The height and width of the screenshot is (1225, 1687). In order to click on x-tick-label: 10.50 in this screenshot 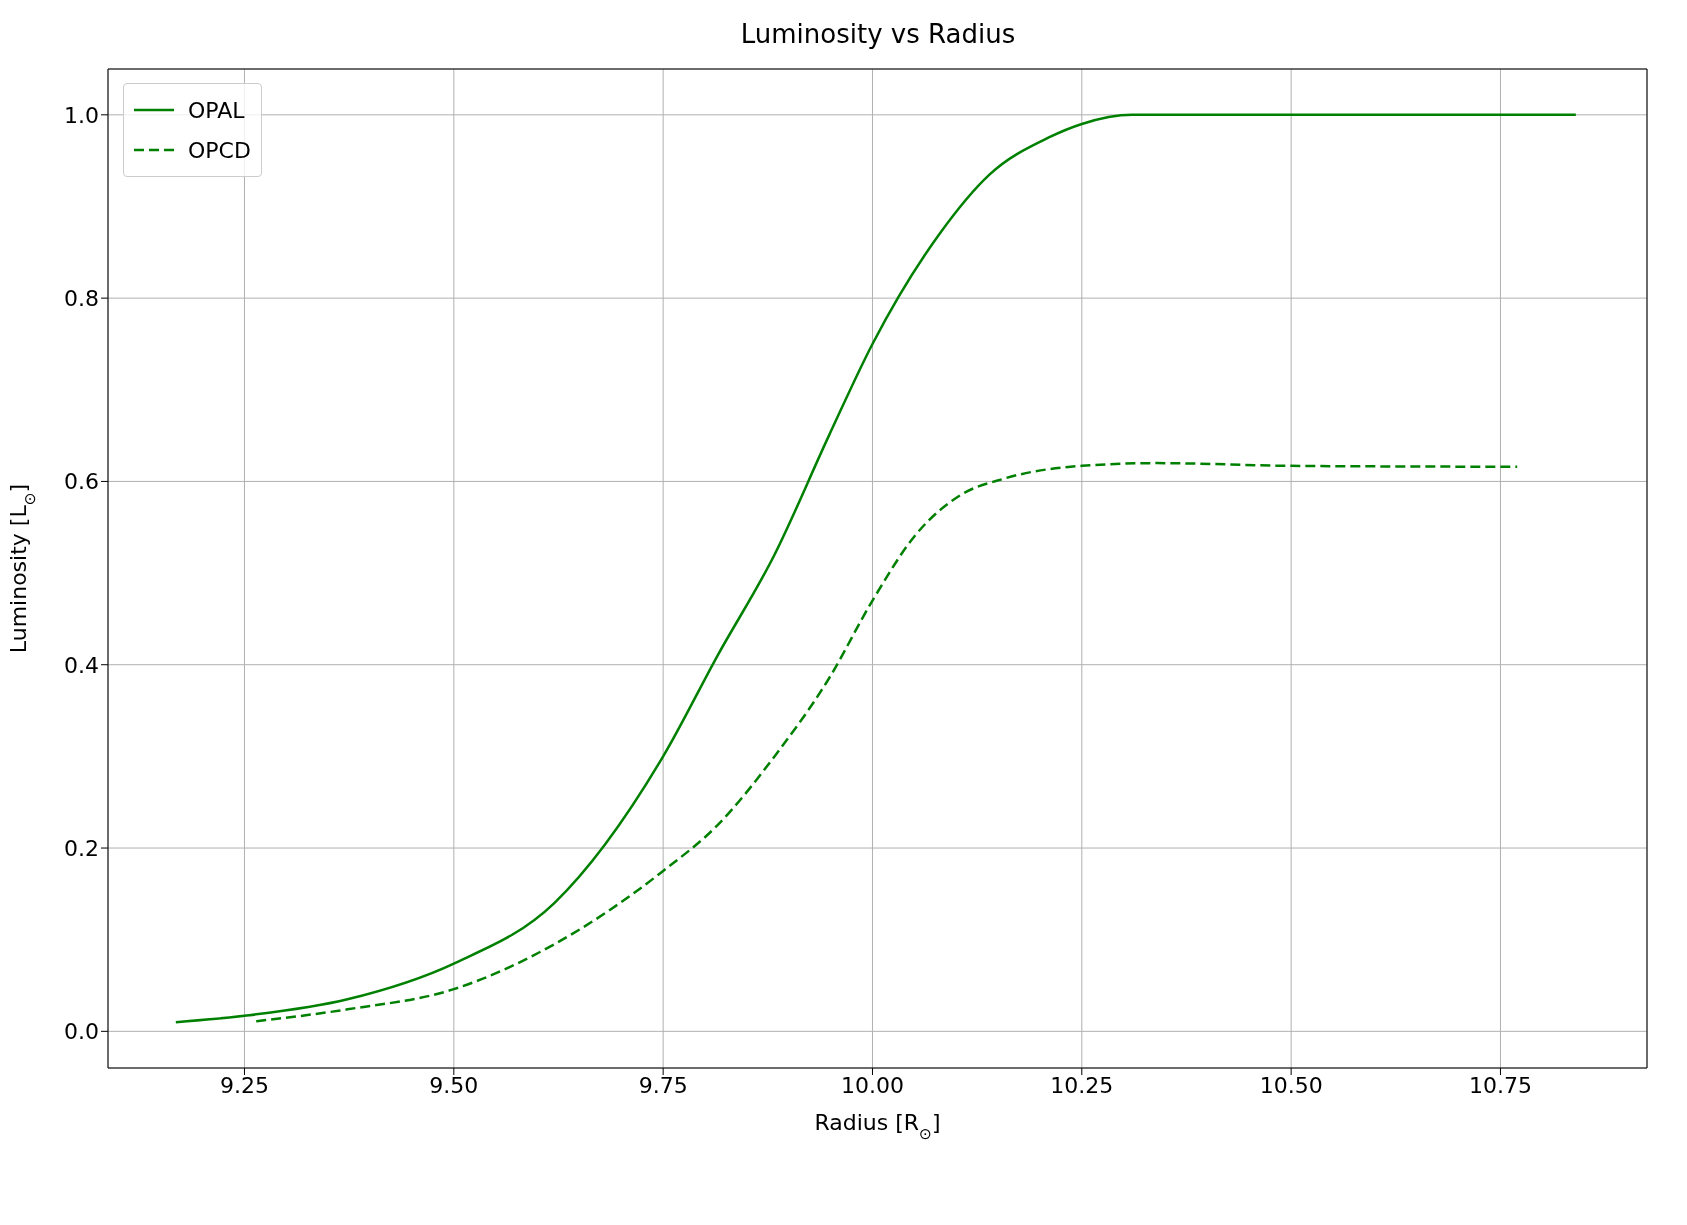, I will do `click(1291, 1085)`.